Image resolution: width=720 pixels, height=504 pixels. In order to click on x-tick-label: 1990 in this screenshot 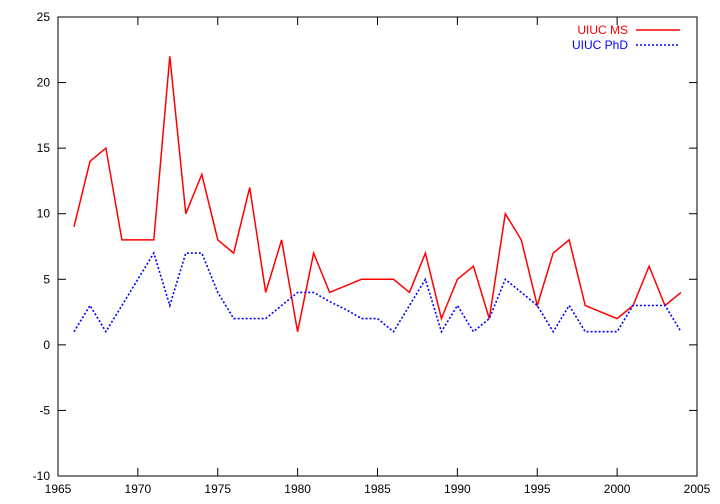, I will do `click(457, 489)`.